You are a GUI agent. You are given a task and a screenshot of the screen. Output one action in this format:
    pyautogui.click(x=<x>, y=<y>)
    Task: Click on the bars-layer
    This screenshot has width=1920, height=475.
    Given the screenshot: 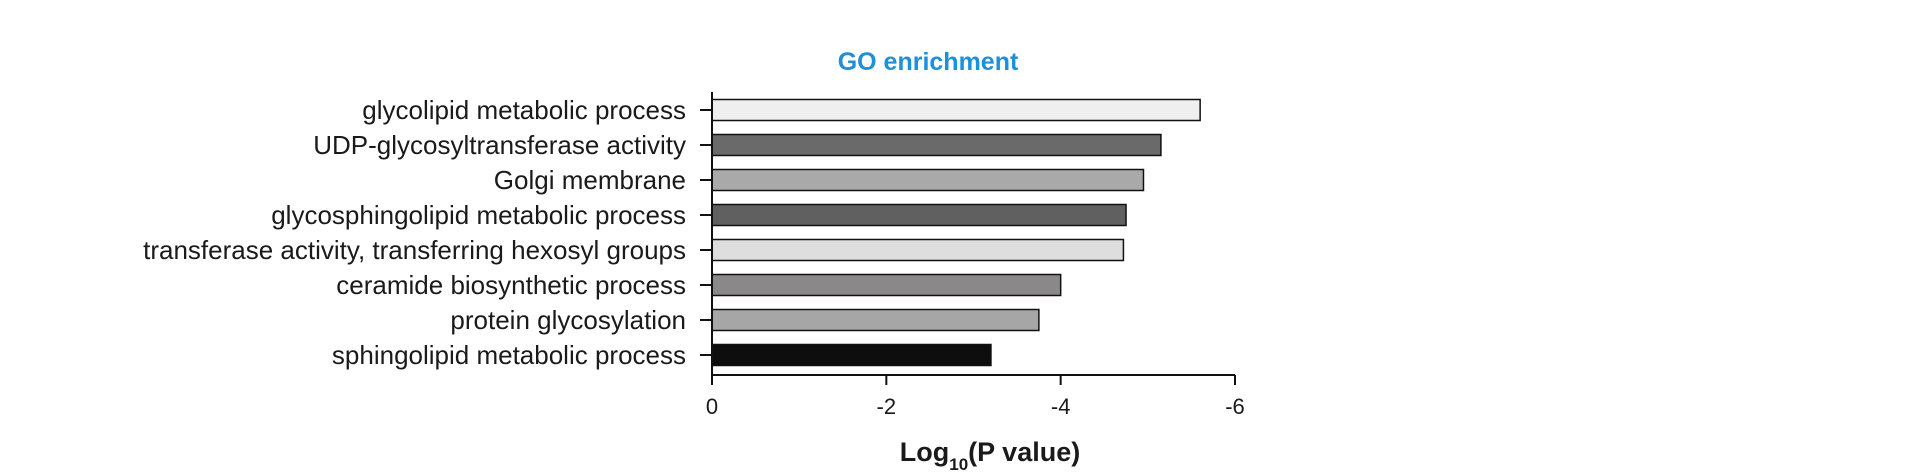 What is the action you would take?
    pyautogui.click(x=956, y=232)
    